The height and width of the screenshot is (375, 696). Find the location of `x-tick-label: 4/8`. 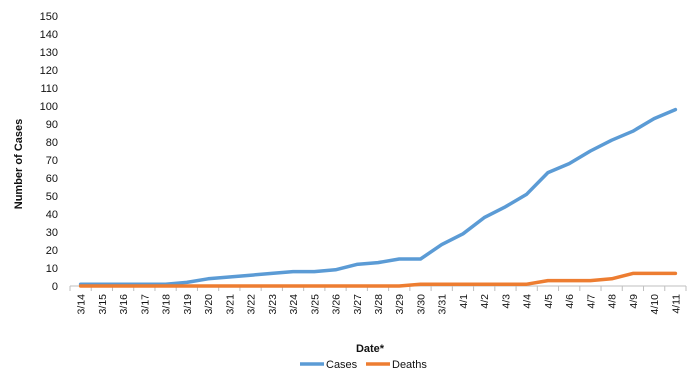

x-tick-label: 4/8 is located at coordinates (613, 301).